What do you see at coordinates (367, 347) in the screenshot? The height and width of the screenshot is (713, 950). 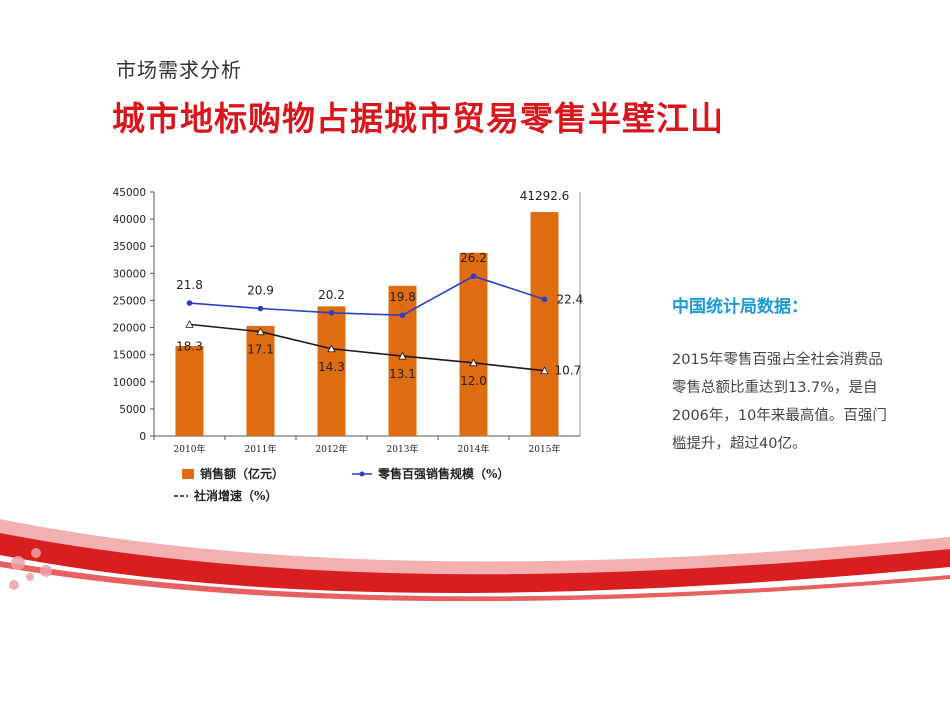 I see `growth-rate-line` at bounding box center [367, 347].